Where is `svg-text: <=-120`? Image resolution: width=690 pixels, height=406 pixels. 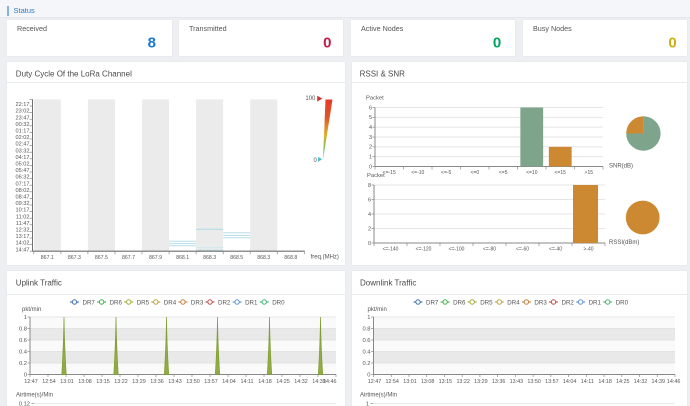
svg-text: <=-120 is located at coordinates (424, 250).